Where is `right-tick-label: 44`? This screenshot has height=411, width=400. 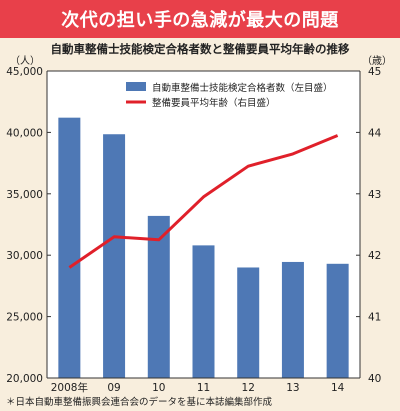
right-tick-label: 44 is located at coordinates (375, 133).